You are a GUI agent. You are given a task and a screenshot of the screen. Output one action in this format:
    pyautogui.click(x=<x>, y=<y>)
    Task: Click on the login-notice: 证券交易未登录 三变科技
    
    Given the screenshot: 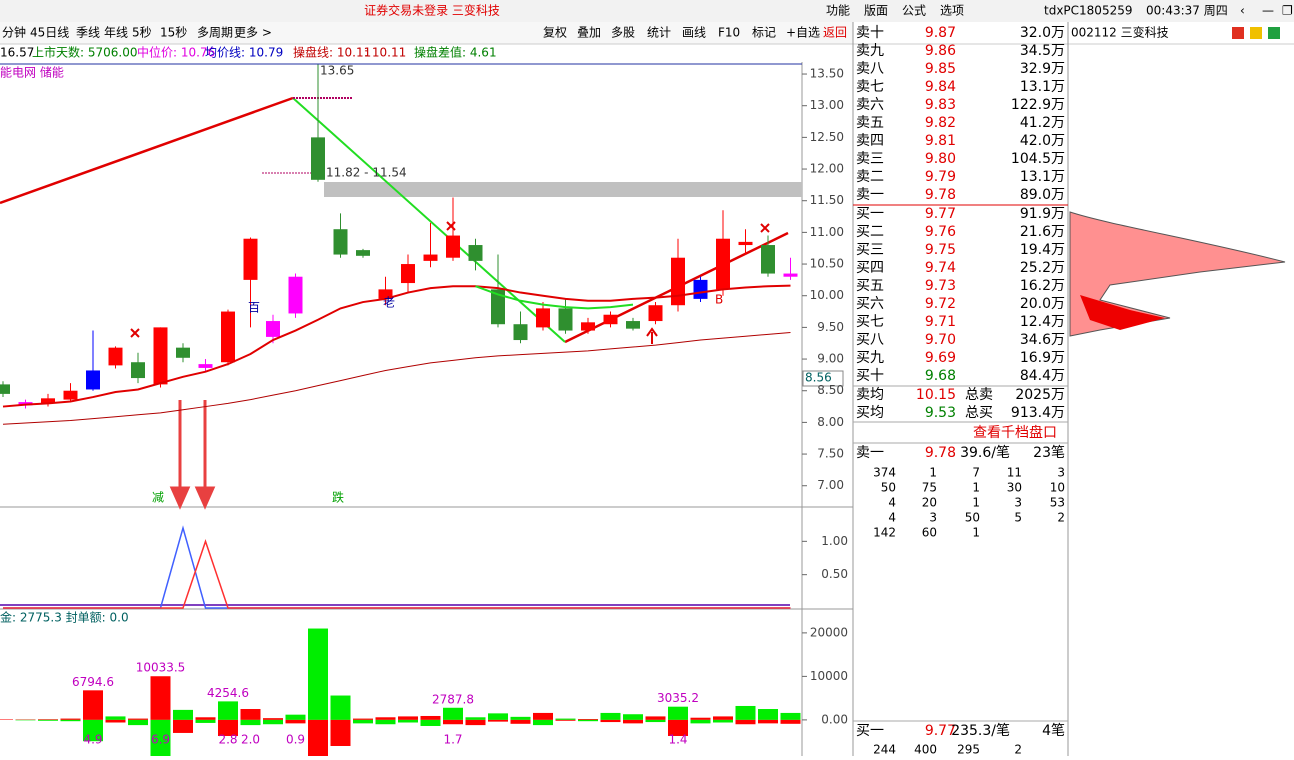 What is the action you would take?
    pyautogui.click(x=432, y=10)
    